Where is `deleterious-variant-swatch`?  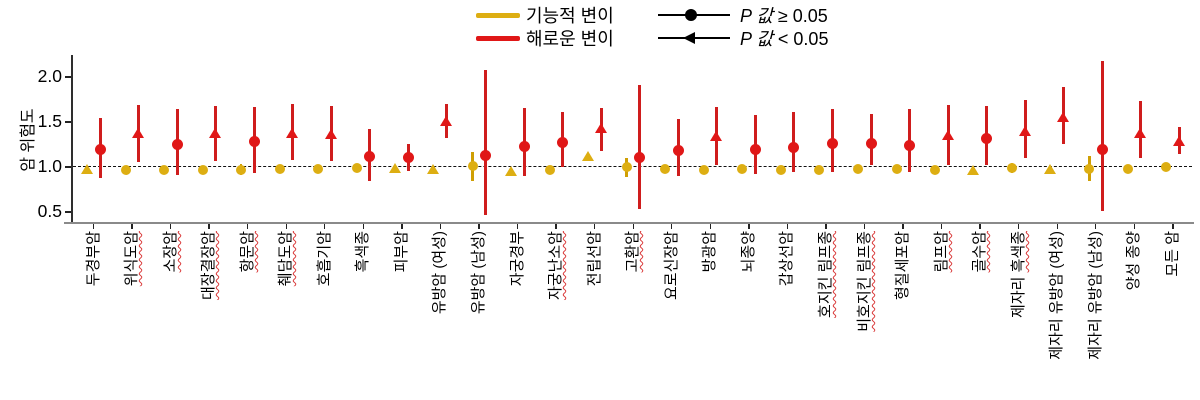
deleterious-variant-swatch is located at coordinates (498, 38).